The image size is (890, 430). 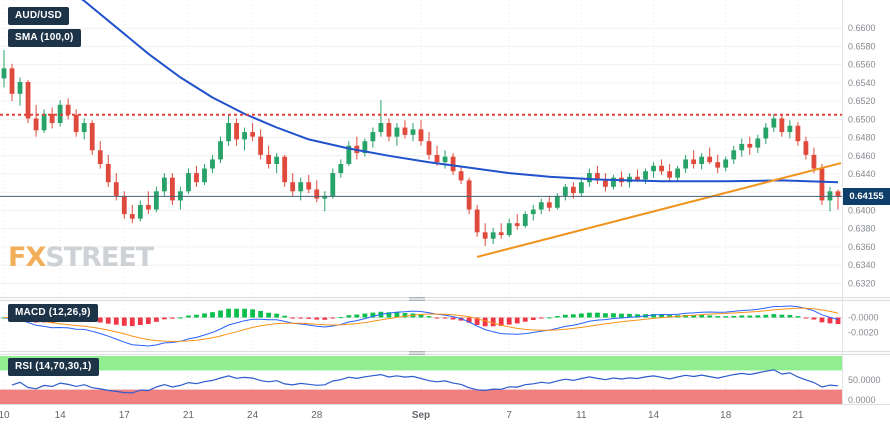 I want to click on macd-line, so click(x=421, y=326).